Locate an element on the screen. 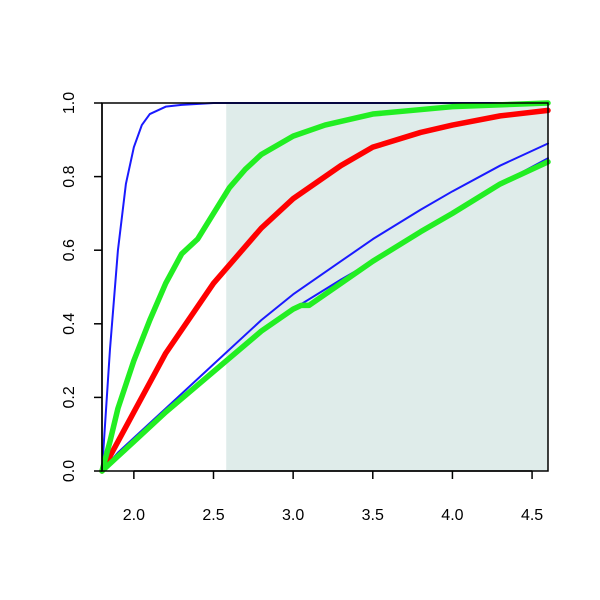 The width and height of the screenshot is (600, 600). x-tick-label: 2.5 is located at coordinates (213, 515).